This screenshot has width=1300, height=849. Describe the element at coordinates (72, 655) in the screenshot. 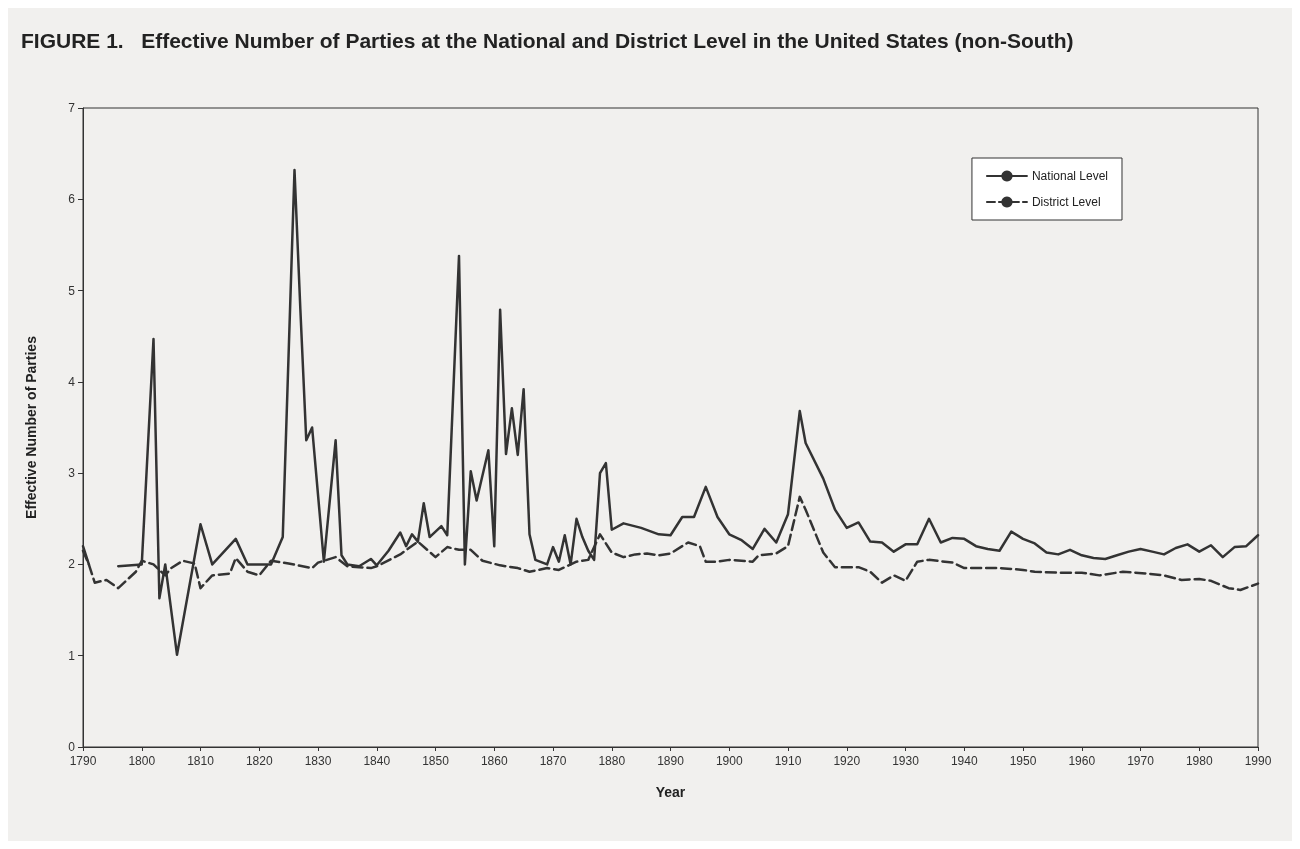

I see `y-tick-label: 1` at that location.